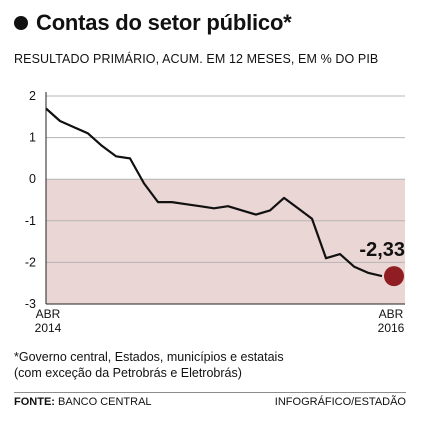 This screenshot has height=430, width=426. I want to click on y-tick-label: 0, so click(32, 179).